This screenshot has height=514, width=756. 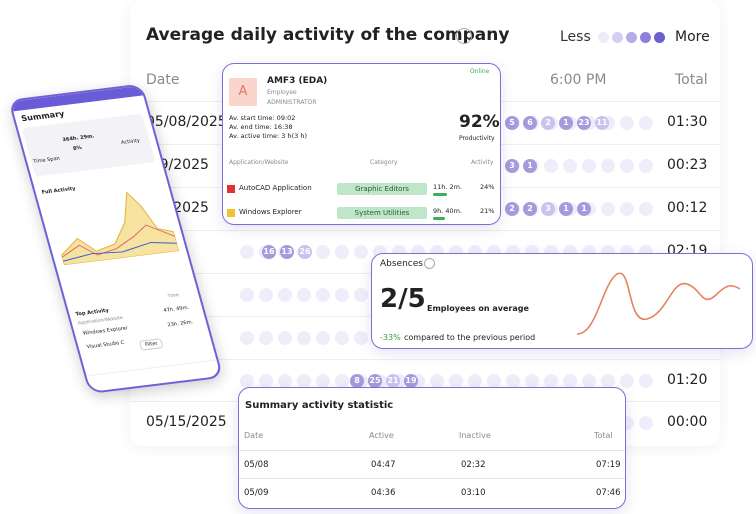 I want to click on phone-title: Summary, so click(x=43, y=116).